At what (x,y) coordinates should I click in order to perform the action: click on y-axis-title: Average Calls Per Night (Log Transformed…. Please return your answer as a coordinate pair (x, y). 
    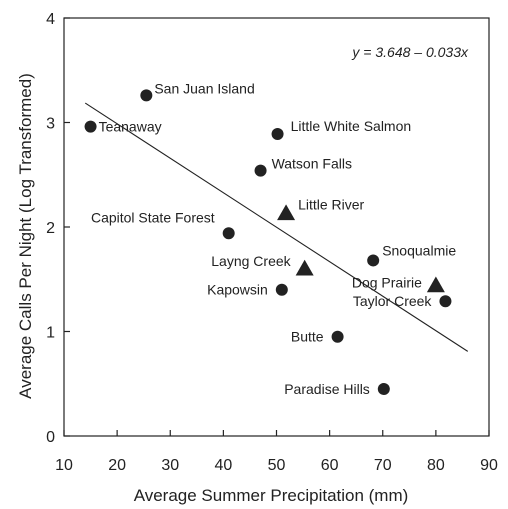
    Looking at the image, I should click on (25, 236).